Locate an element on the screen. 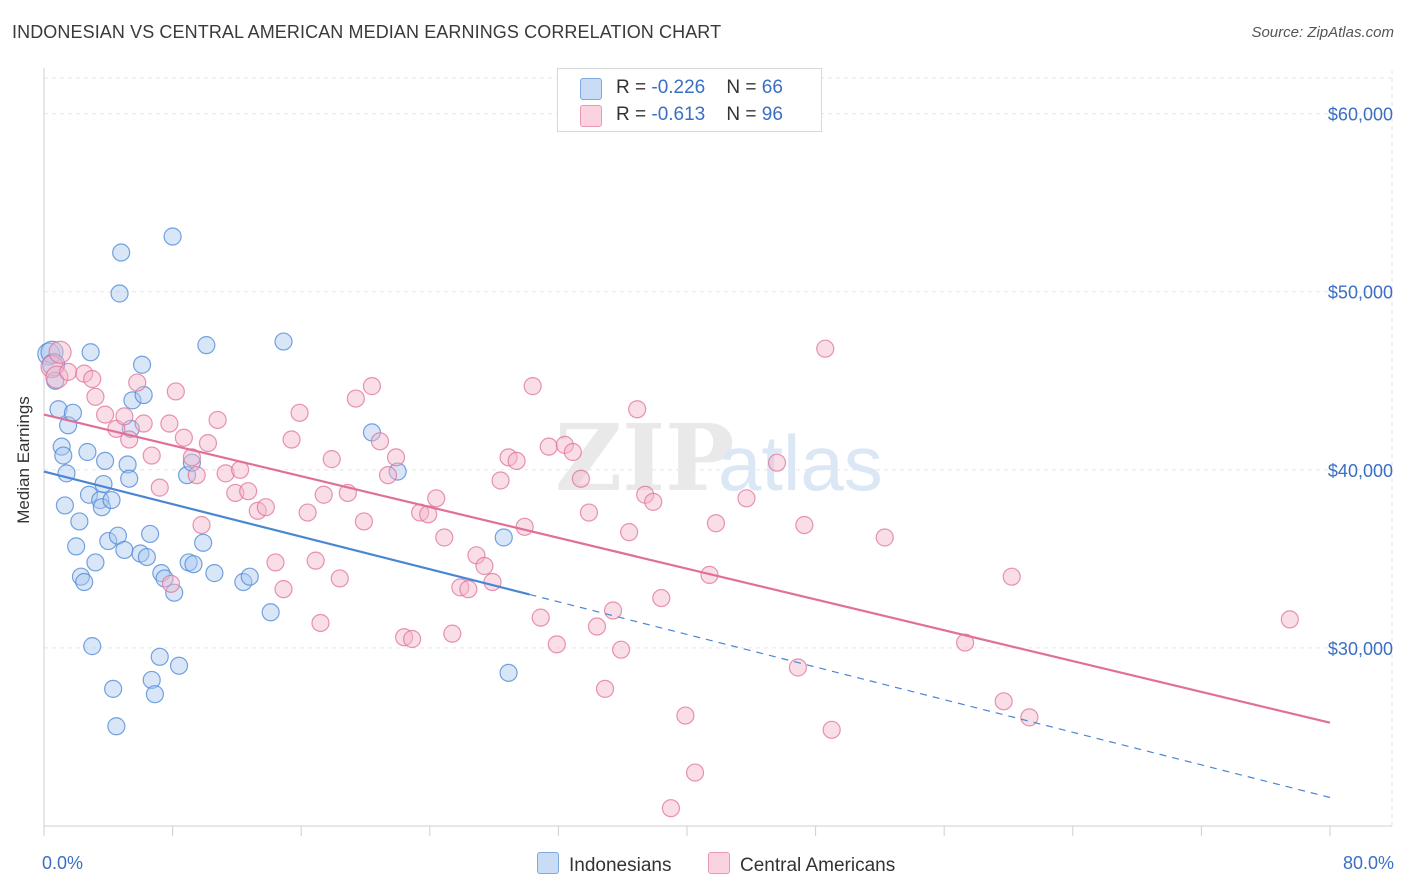 This screenshot has height=892, width=1406. legend-n-value: 96 is located at coordinates (772, 114).